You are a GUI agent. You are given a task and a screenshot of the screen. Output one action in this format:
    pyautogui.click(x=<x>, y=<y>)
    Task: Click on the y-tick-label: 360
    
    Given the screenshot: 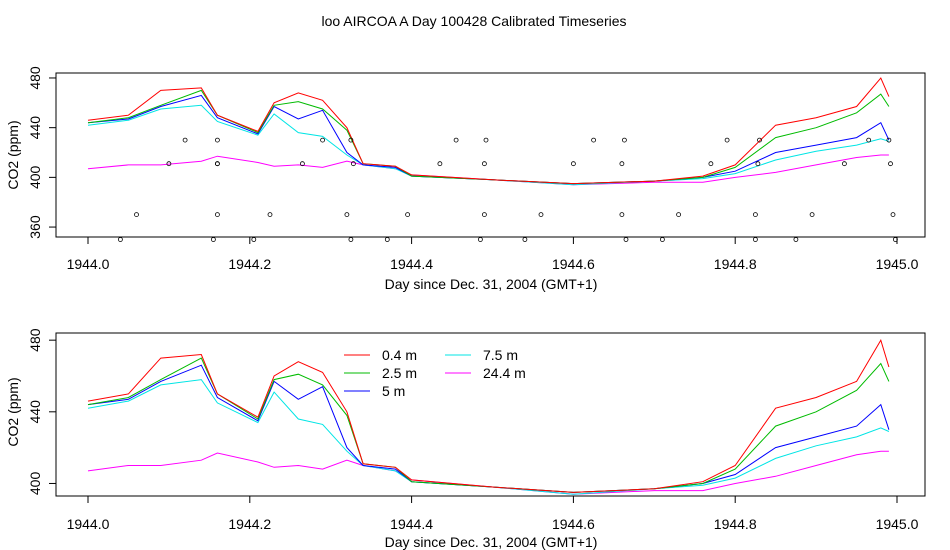 What is the action you would take?
    pyautogui.click(x=35, y=227)
    